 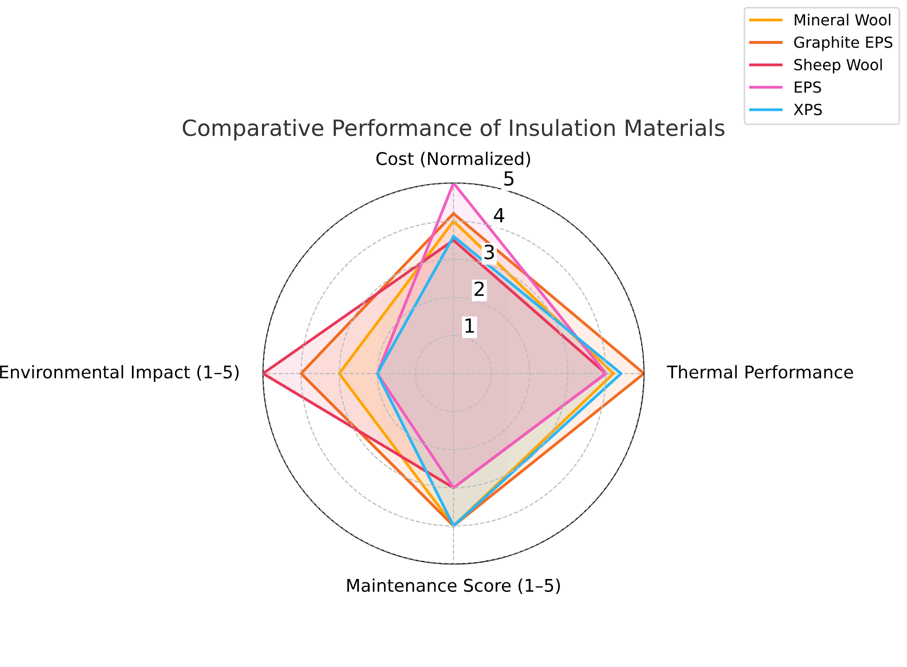 I want to click on legend-label: EPS, so click(x=808, y=87).